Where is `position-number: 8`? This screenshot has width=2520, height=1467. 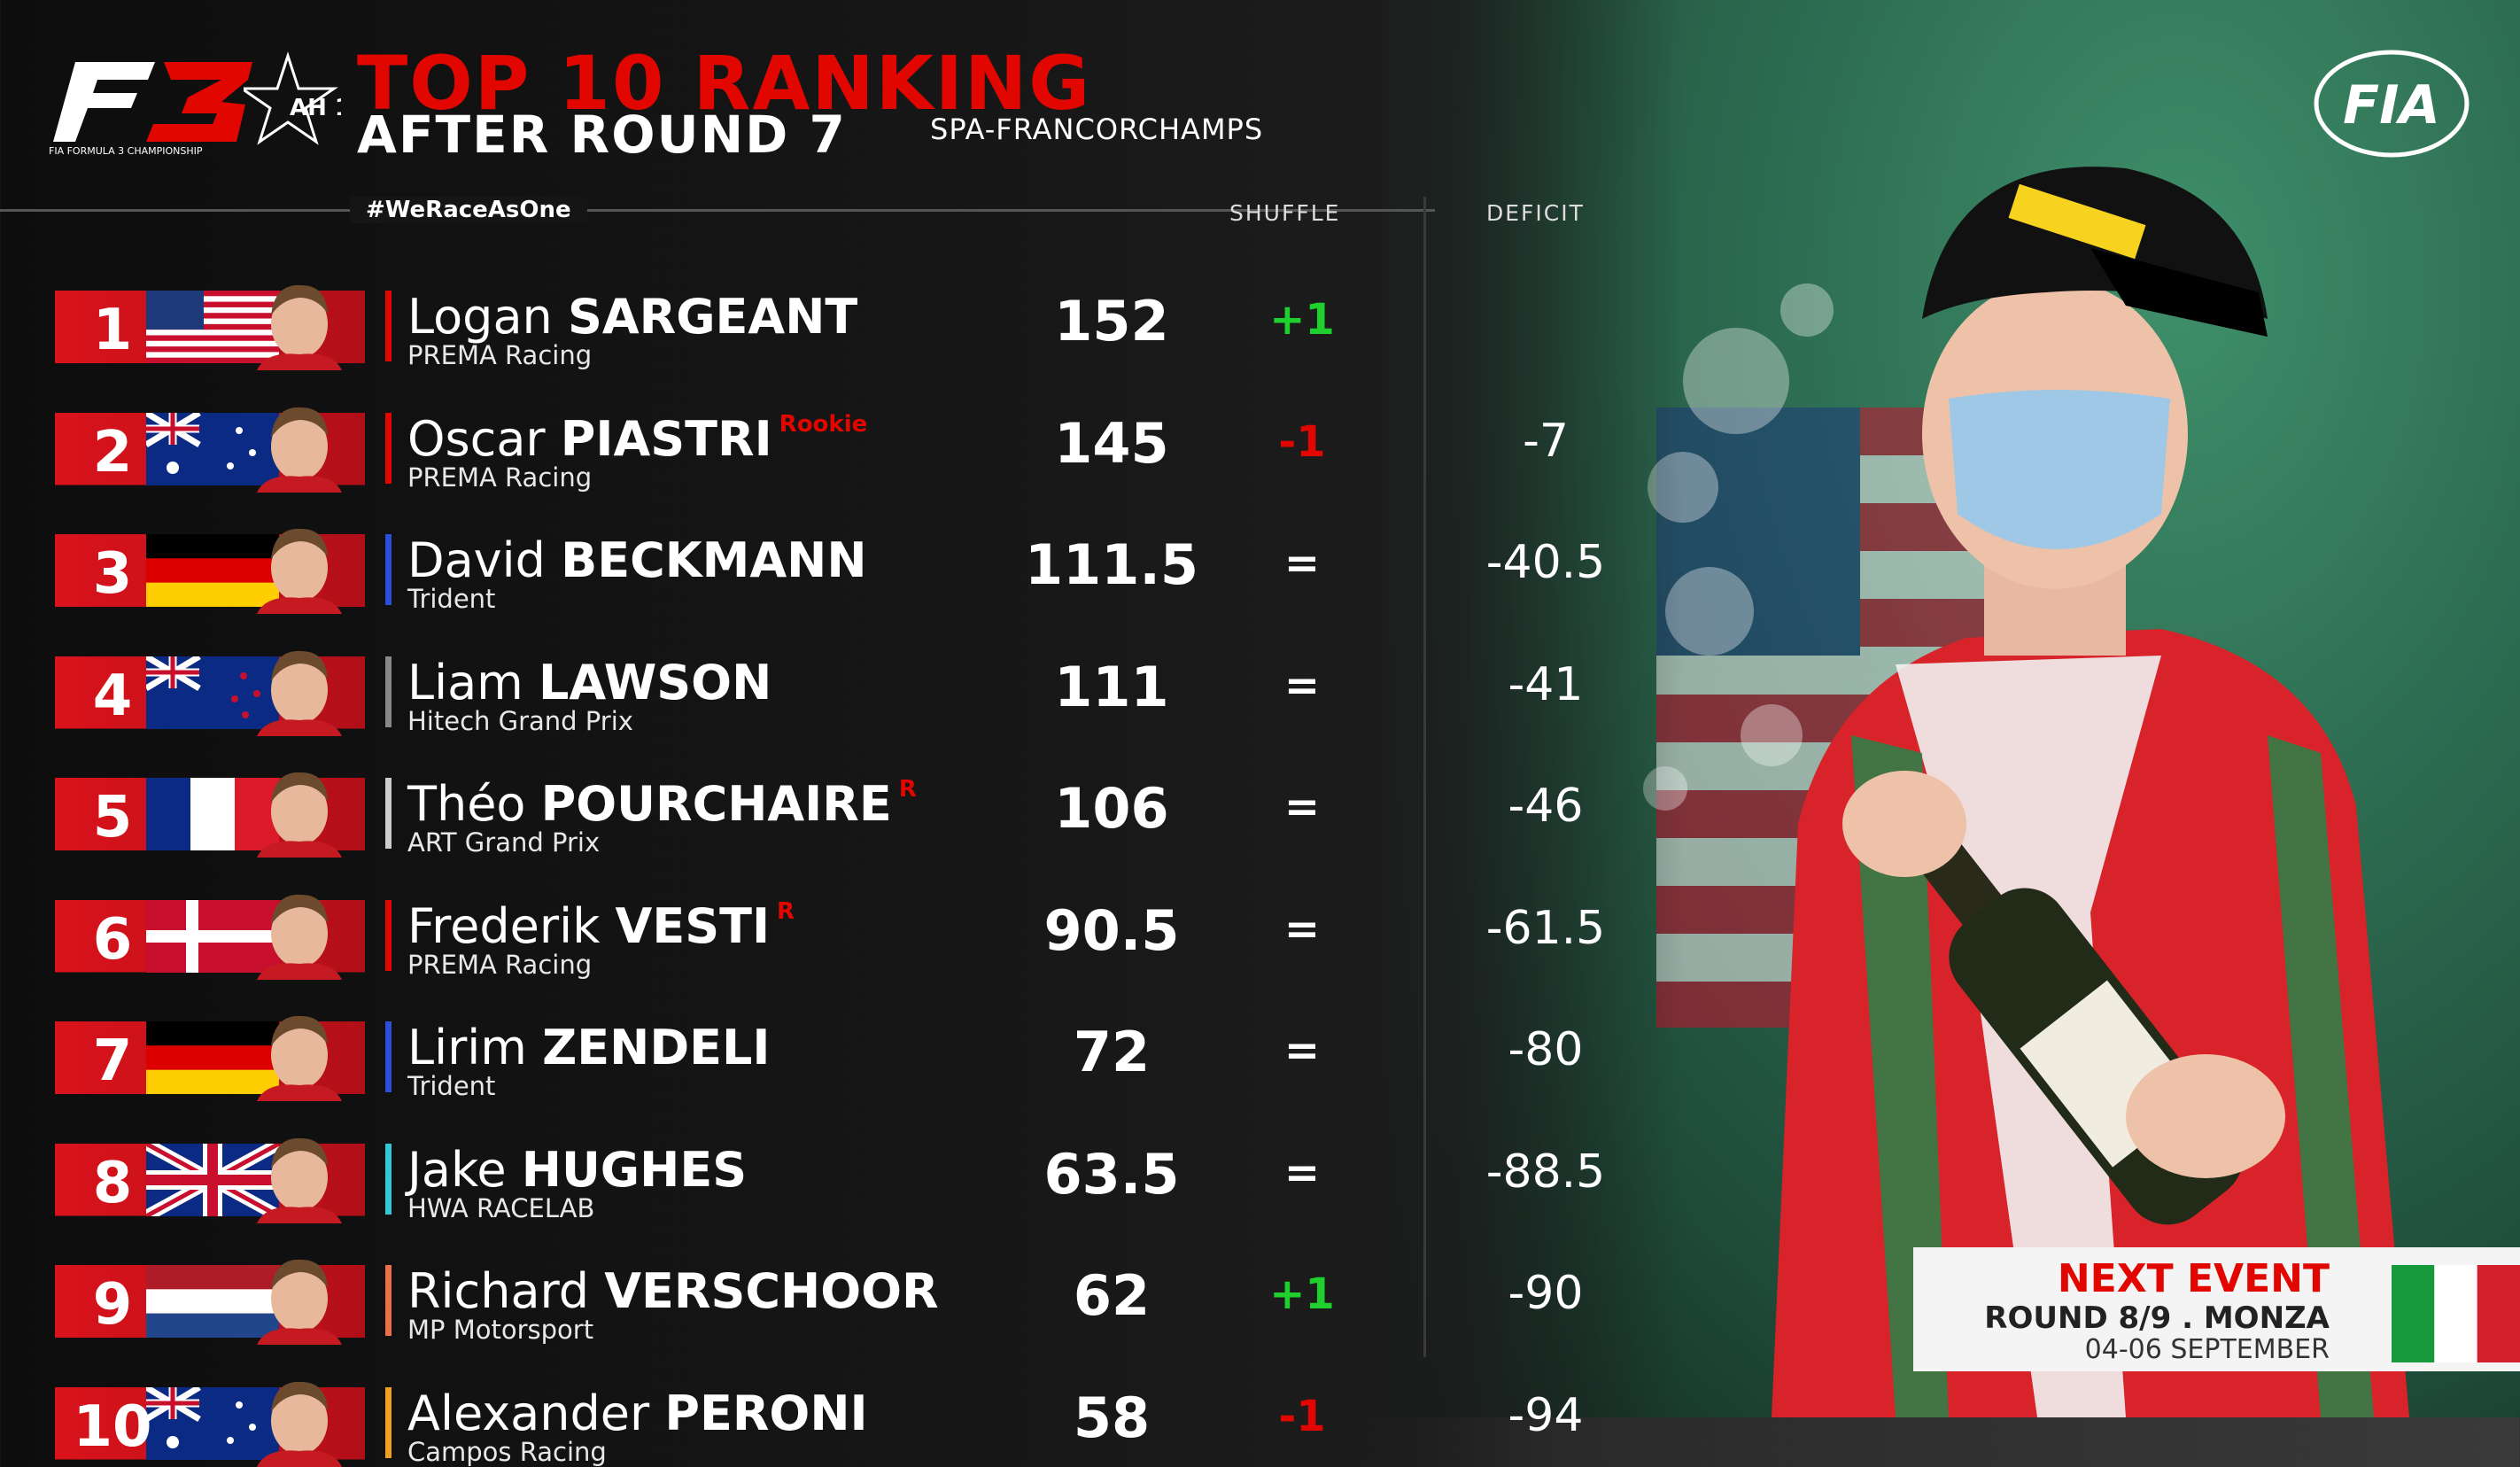
position-number: 8 is located at coordinates (112, 1183).